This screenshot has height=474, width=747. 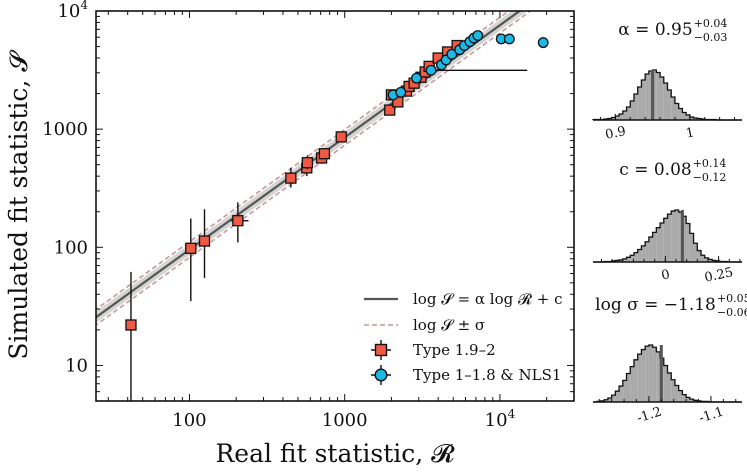 I want to click on legend-entry-type-1-1-8: Type 1–1.8 & NLS1, so click(x=466, y=375).